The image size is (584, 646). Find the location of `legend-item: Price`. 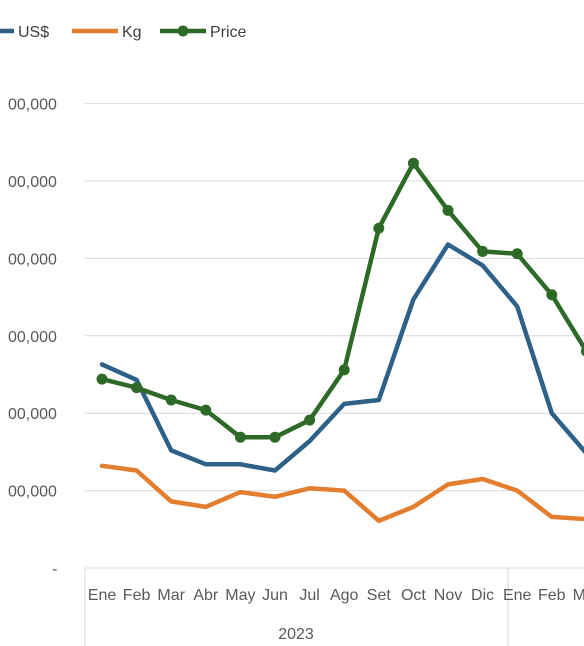

legend-item: Price is located at coordinates (203, 32).